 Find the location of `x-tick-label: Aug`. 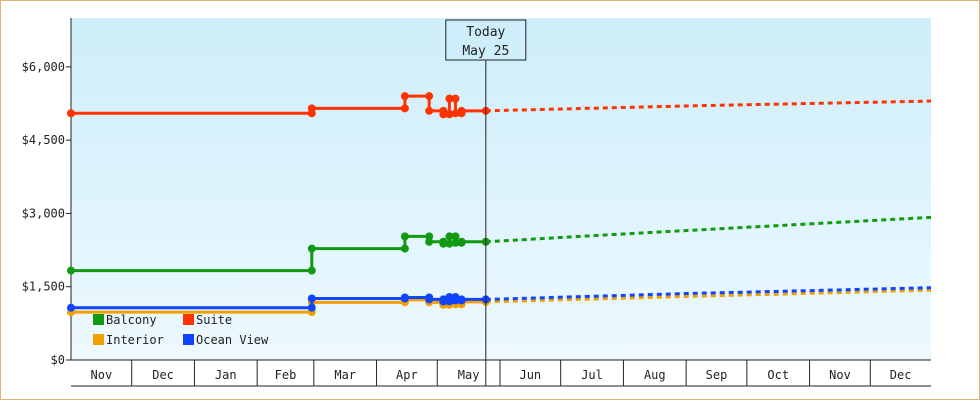

x-tick-label: Aug is located at coordinates (655, 375).